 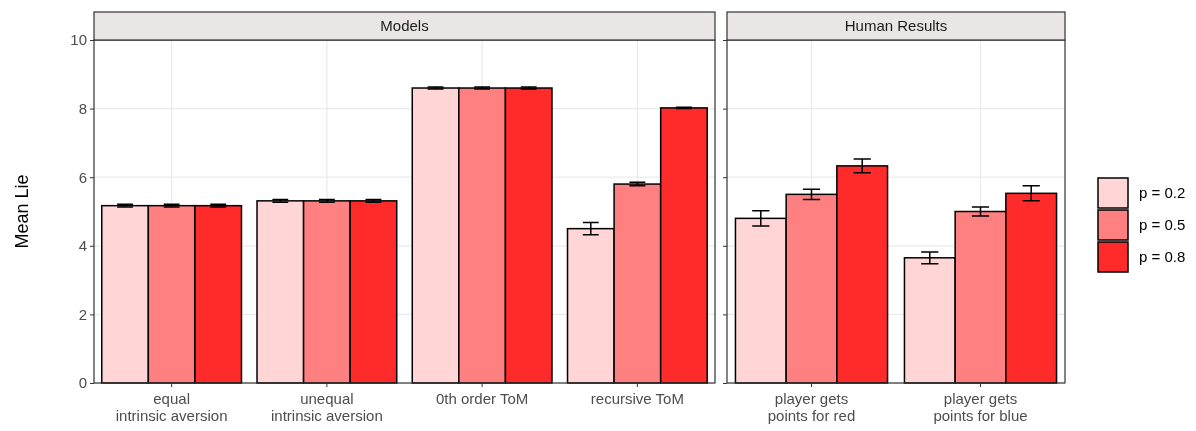 I want to click on chart-title: Human Results, so click(x=896, y=25).